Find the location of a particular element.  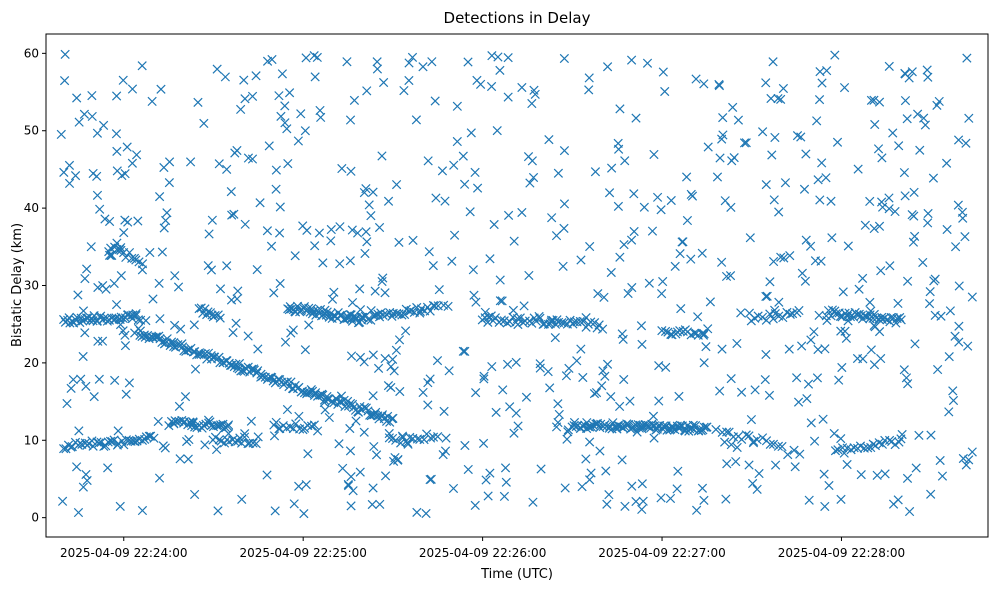

x-tick-label: 2025-04-09 22:24:00 is located at coordinates (123, 553).